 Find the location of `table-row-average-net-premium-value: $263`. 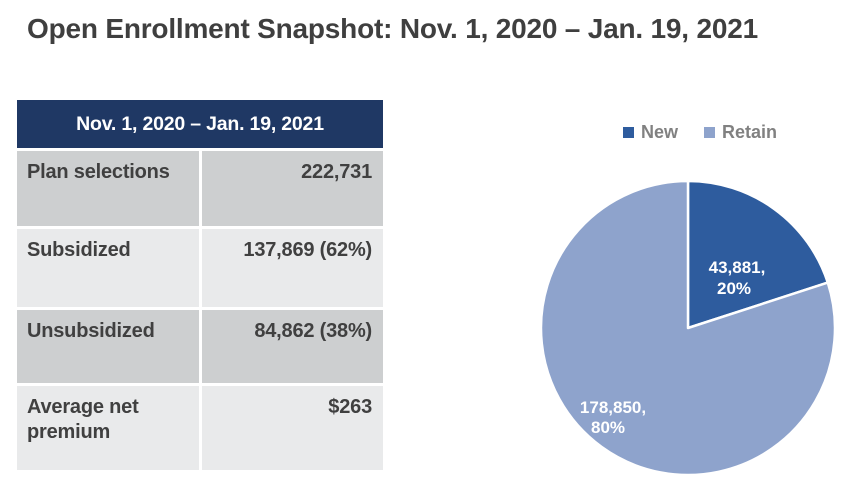

table-row-average-net-premium-value: $263 is located at coordinates (292, 428).